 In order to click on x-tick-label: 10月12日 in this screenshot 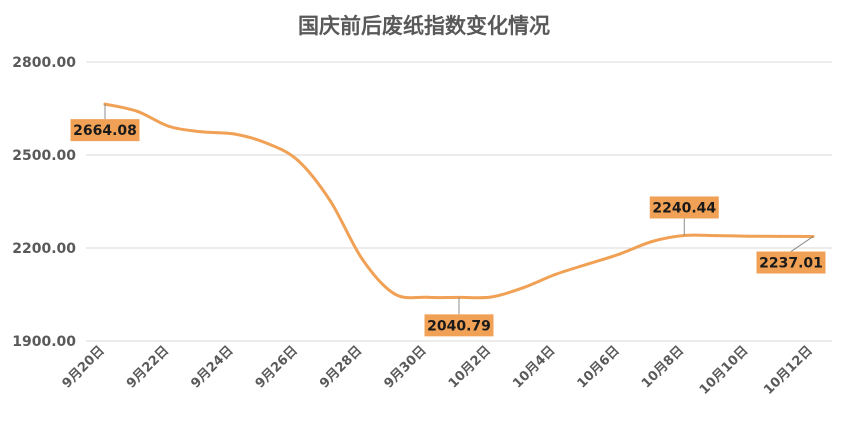, I will do `click(788, 370)`.